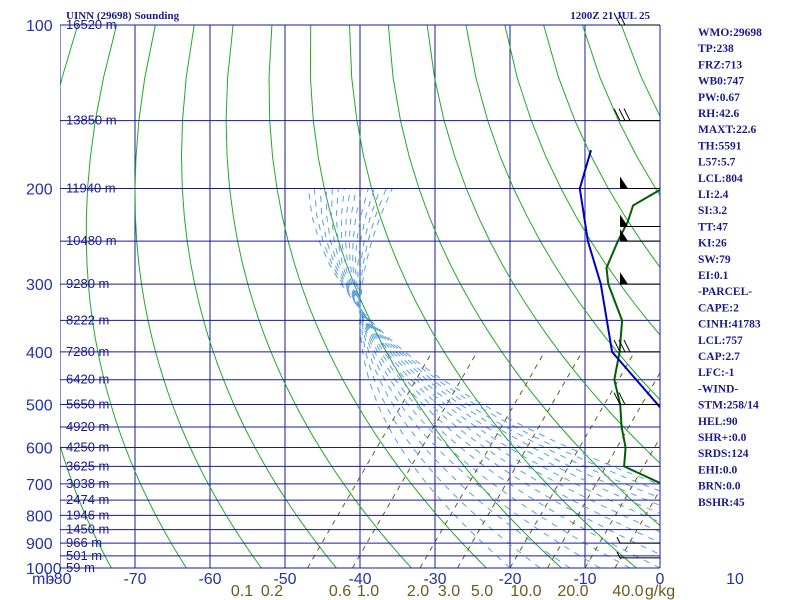 The image size is (800, 600). Describe the element at coordinates (712, 211) in the screenshot. I see `index-item: SI:3.2` at that location.